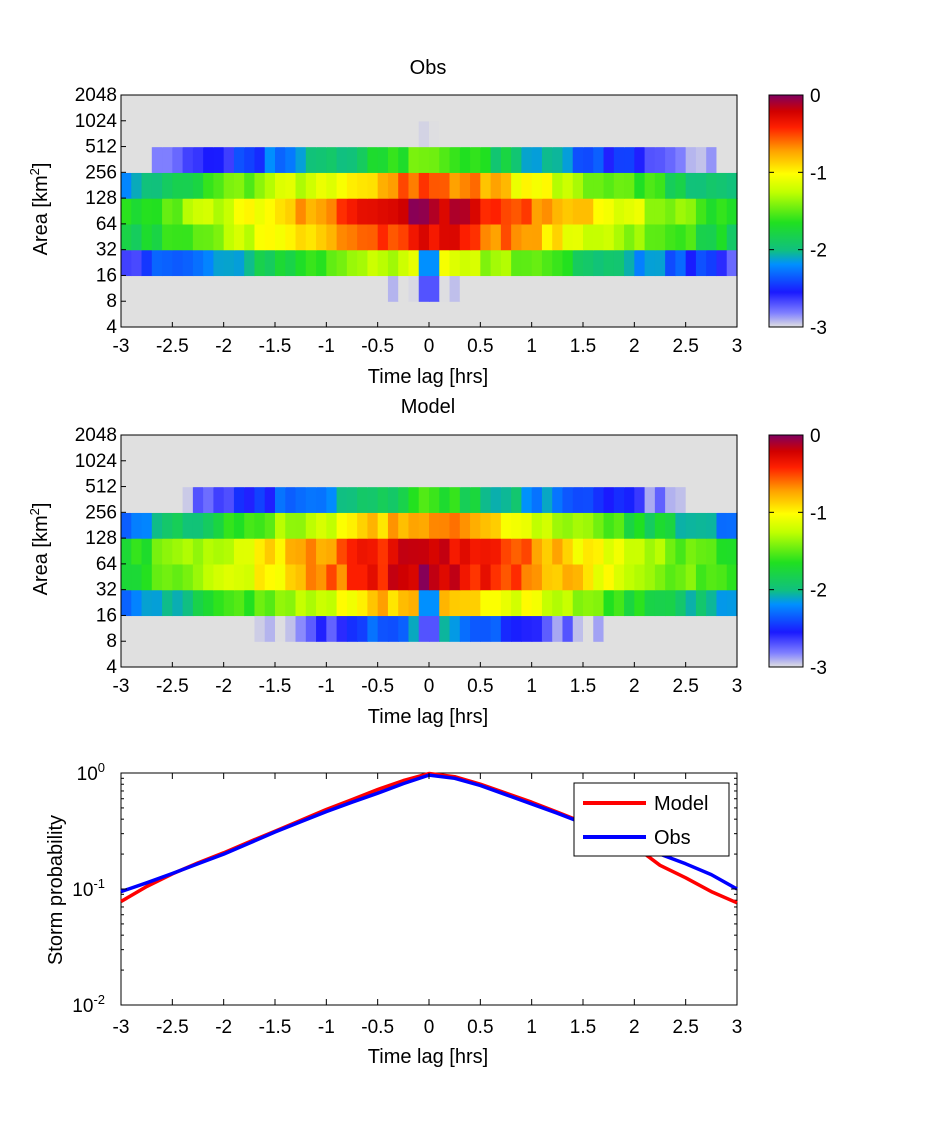 This screenshot has width=933, height=1135. I want to click on y-tick-label: 10-1, so click(88, 888).